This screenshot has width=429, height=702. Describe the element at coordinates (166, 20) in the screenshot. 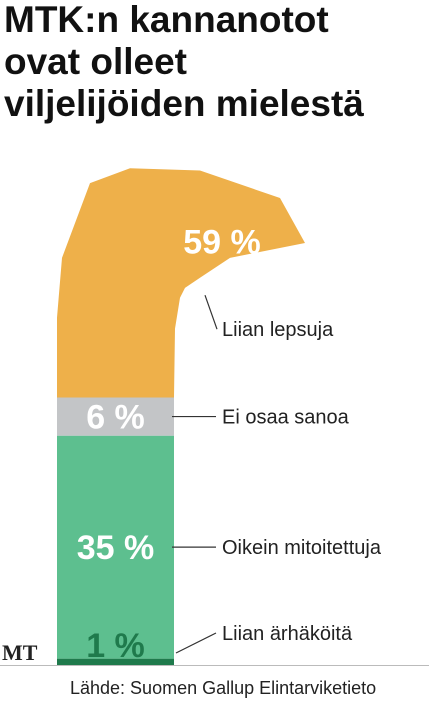

I see `chart-title: MTK:n kannanotot` at that location.